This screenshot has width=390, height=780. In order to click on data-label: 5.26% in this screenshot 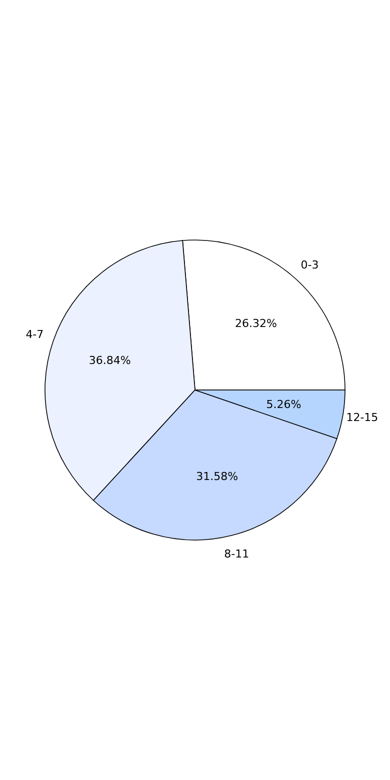, I will do `click(284, 404)`.